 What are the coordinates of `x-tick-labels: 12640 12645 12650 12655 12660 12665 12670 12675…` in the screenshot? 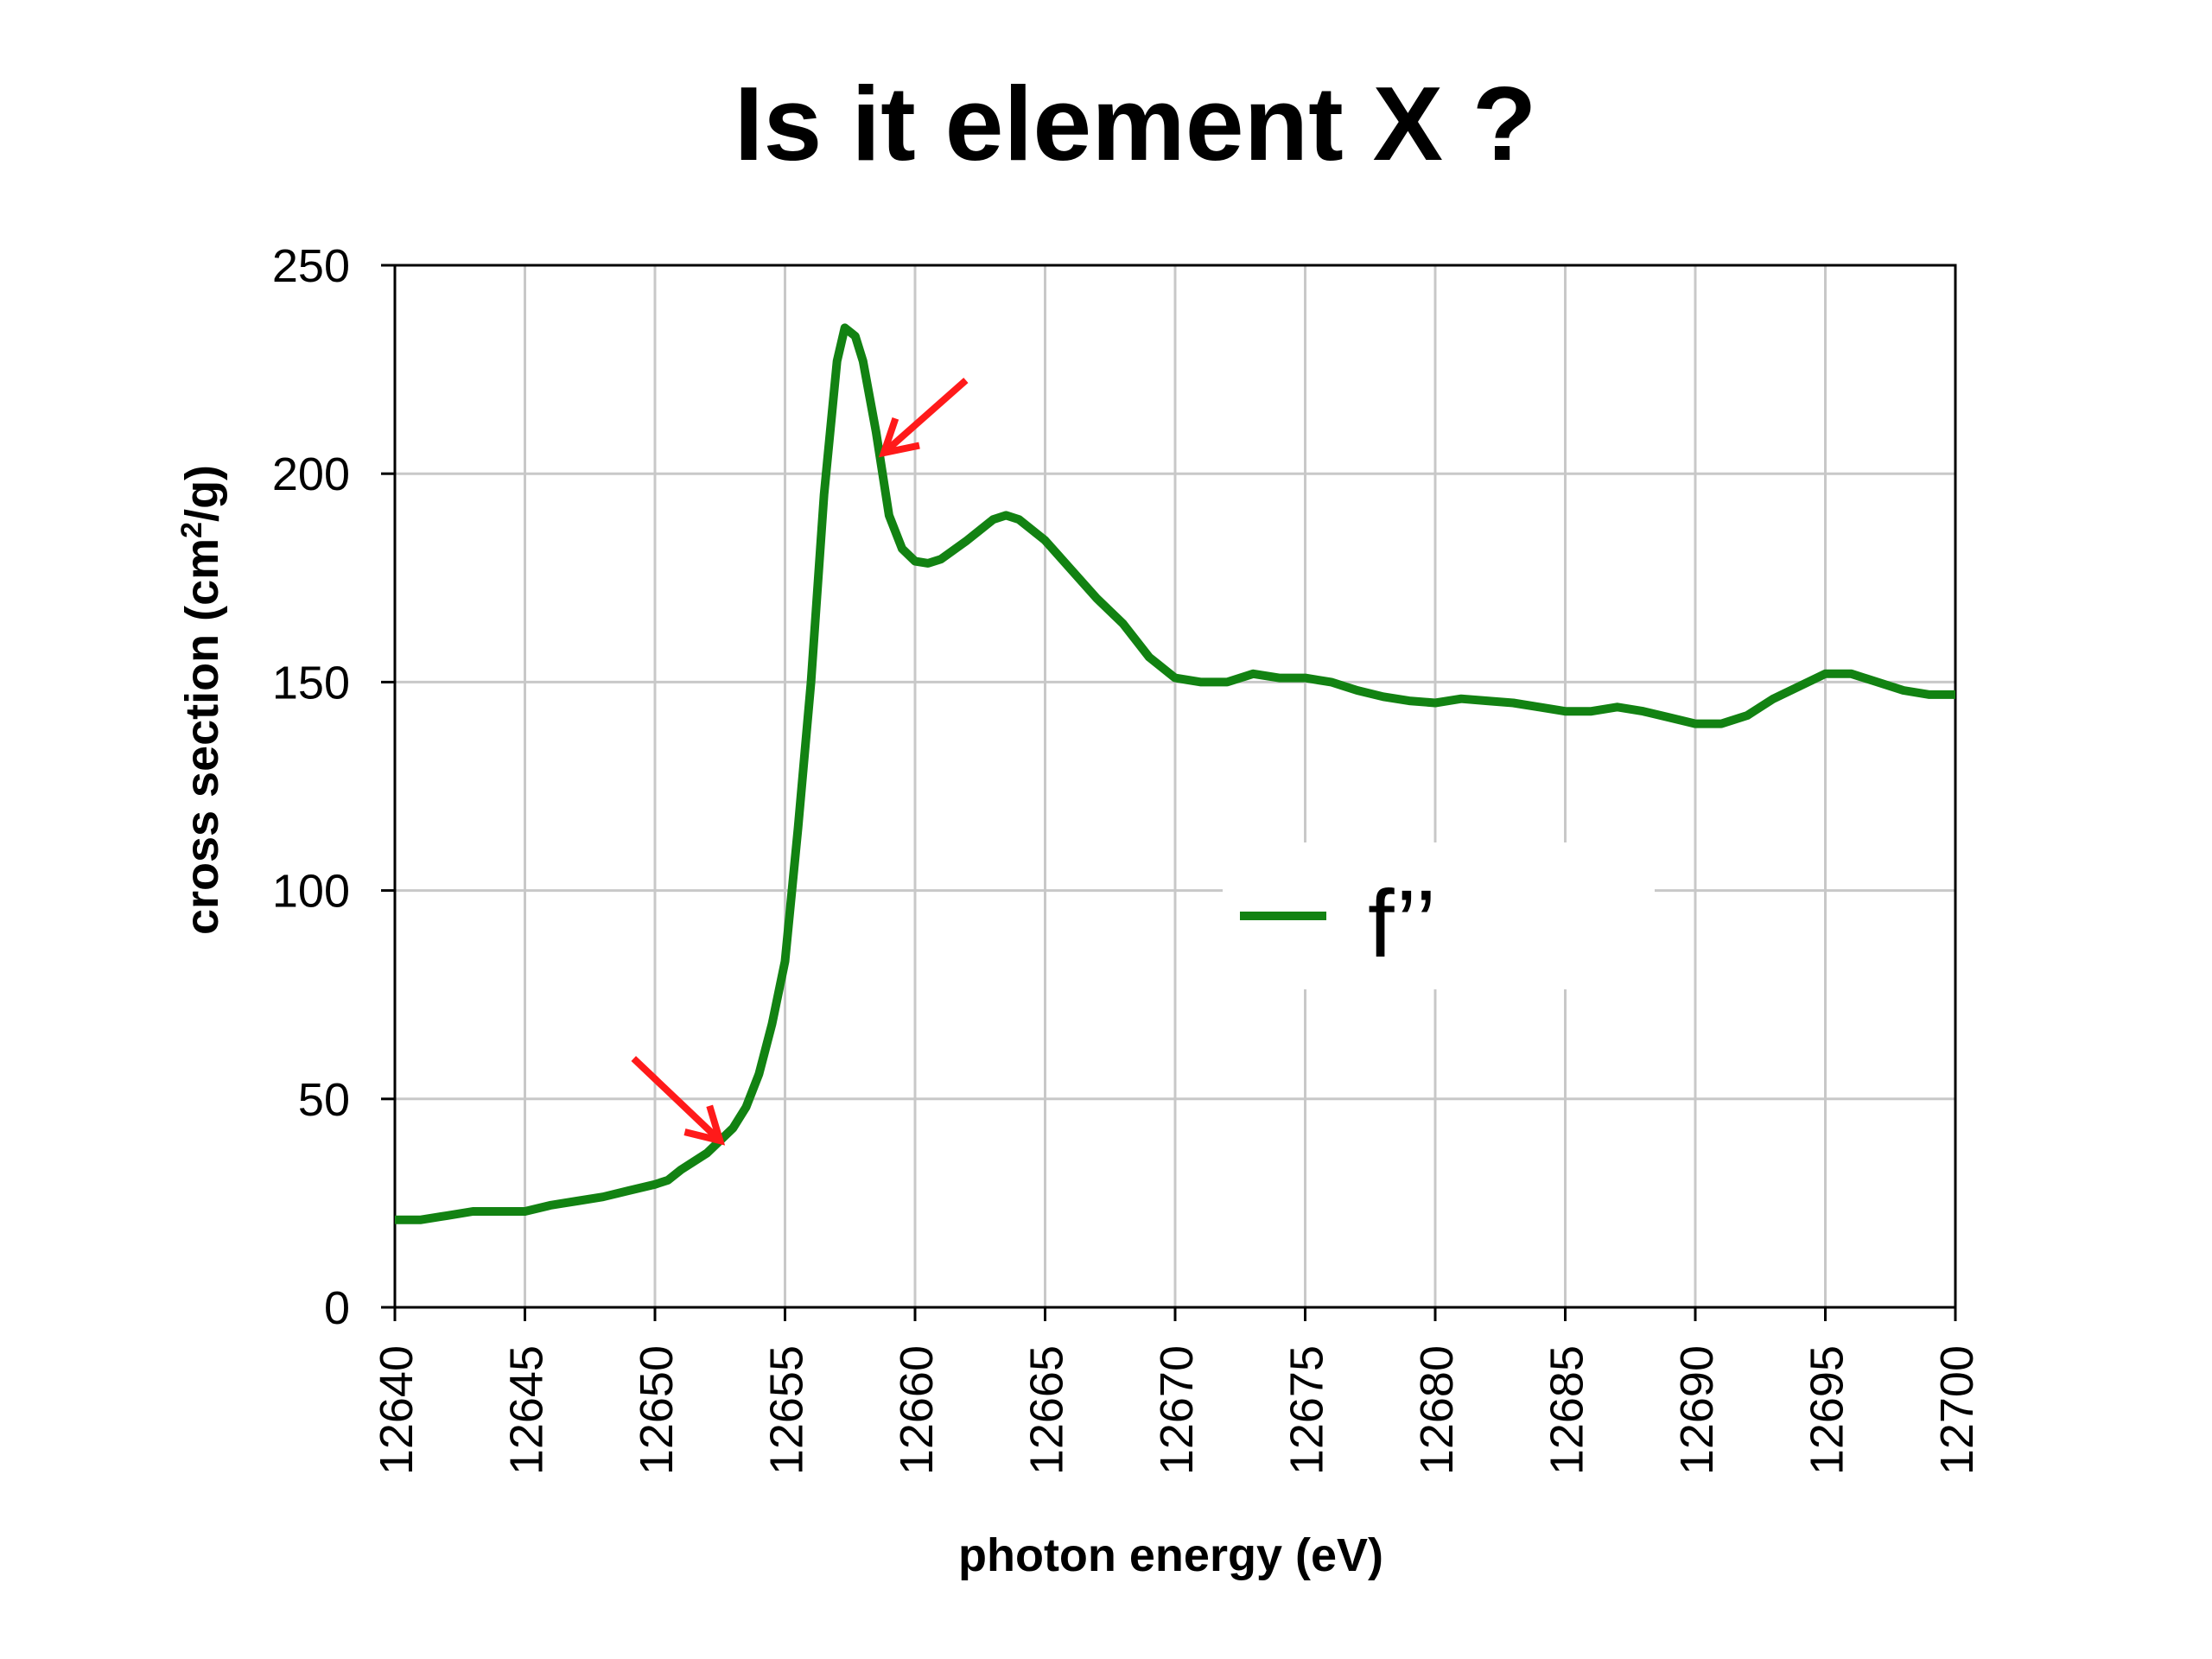 It's located at (1177, 1410).